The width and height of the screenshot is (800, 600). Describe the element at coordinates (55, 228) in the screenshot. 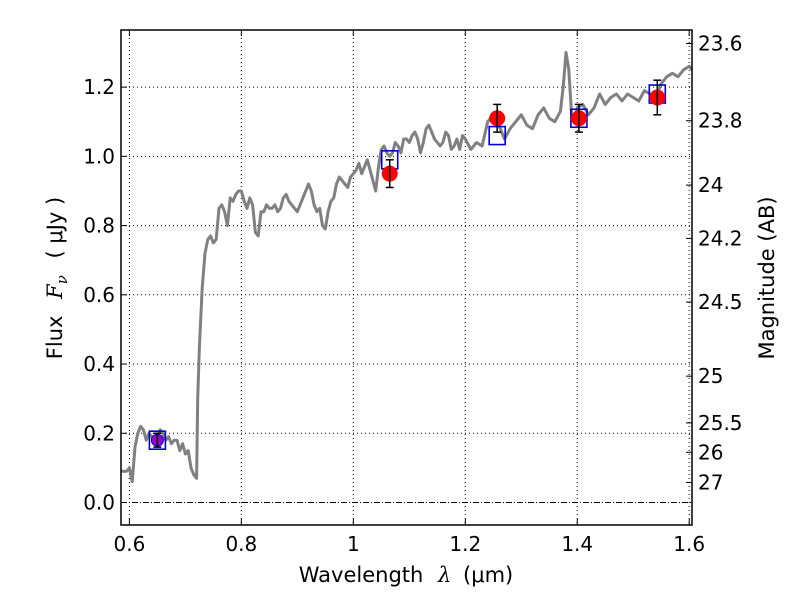

I see `y-axis-label-unit: ( μJy )` at that location.